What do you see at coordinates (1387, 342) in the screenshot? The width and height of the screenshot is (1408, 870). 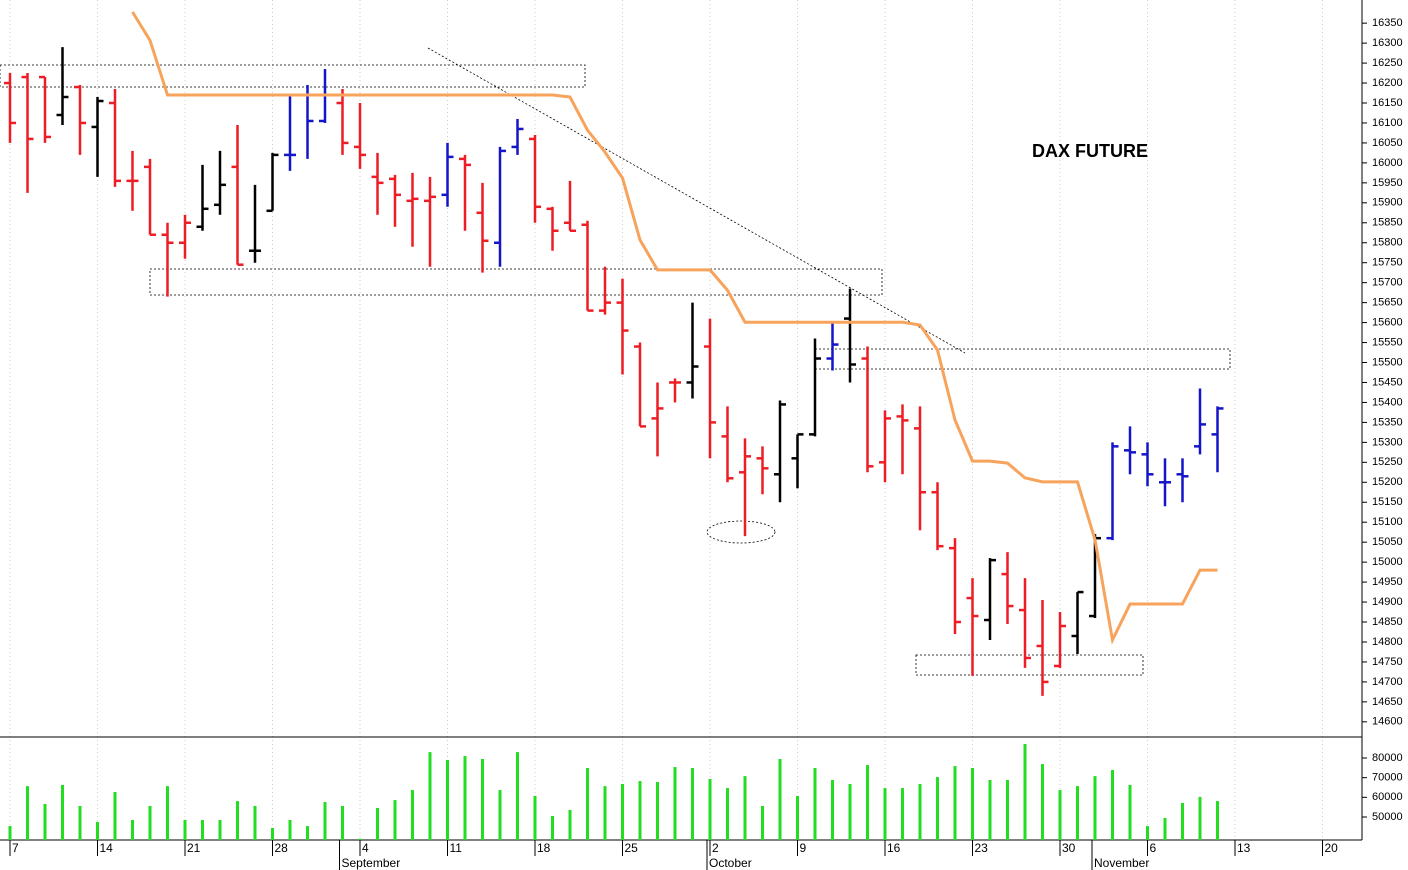 I see `y-tick-label: 15550` at bounding box center [1387, 342].